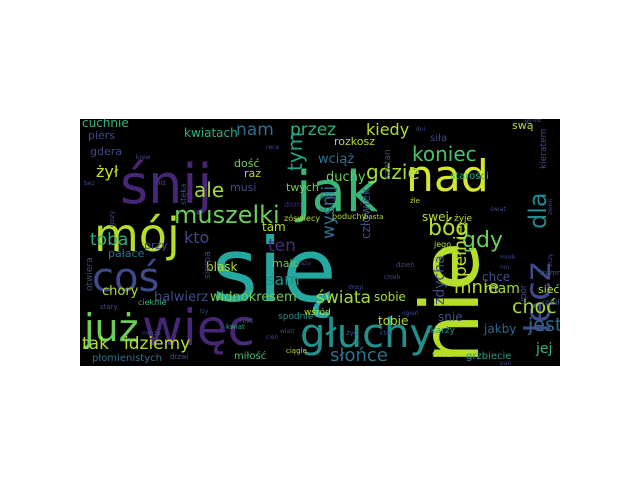 The image size is (640, 480). I want to click on word-cloud-word: piers, so click(101, 135).